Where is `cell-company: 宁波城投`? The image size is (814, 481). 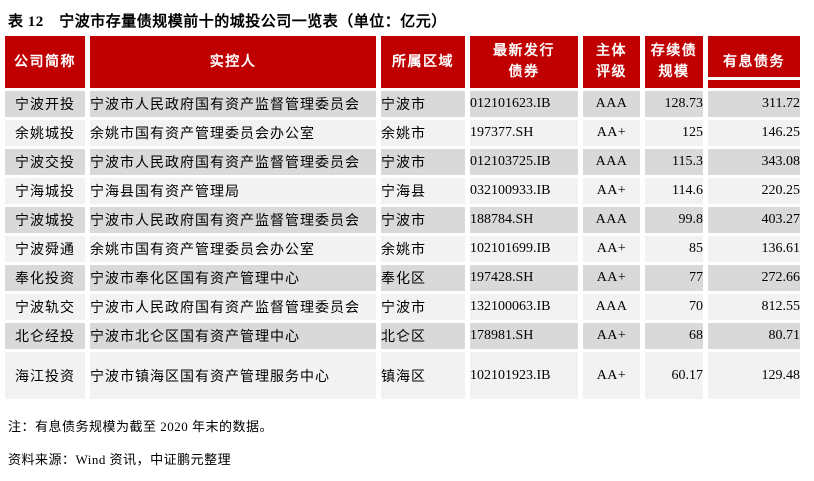
cell-company: 宁波城投 is located at coordinates (45, 220).